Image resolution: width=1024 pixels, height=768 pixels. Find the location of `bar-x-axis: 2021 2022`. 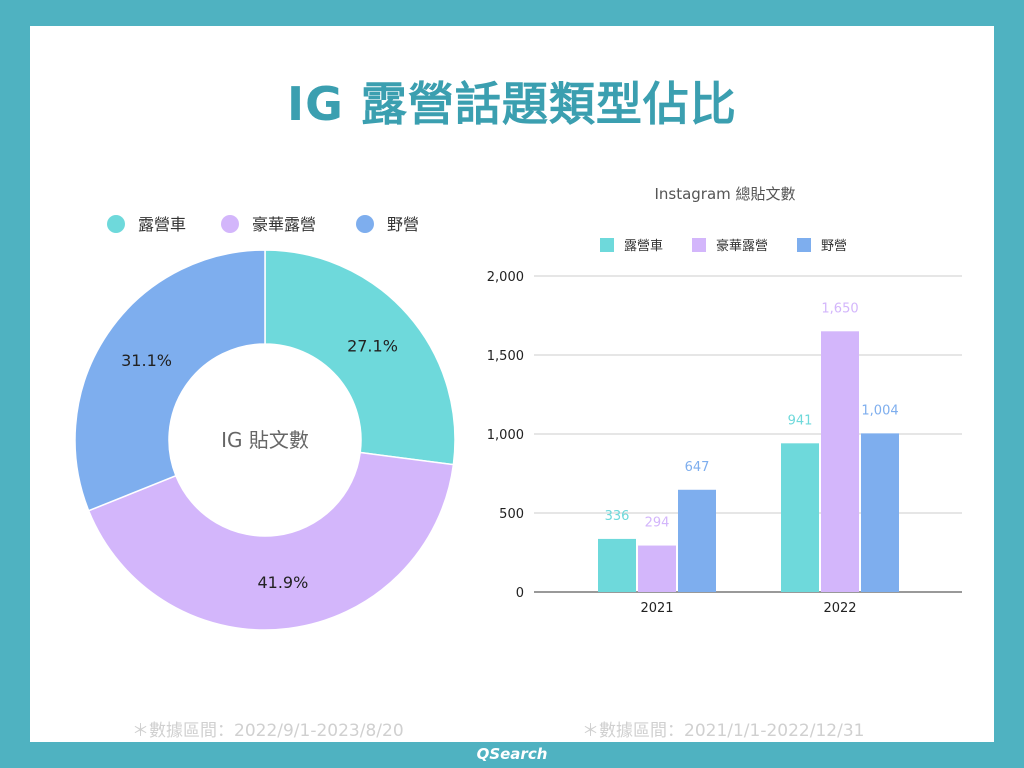

bar-x-axis: 2021 2022 is located at coordinates (748, 608).